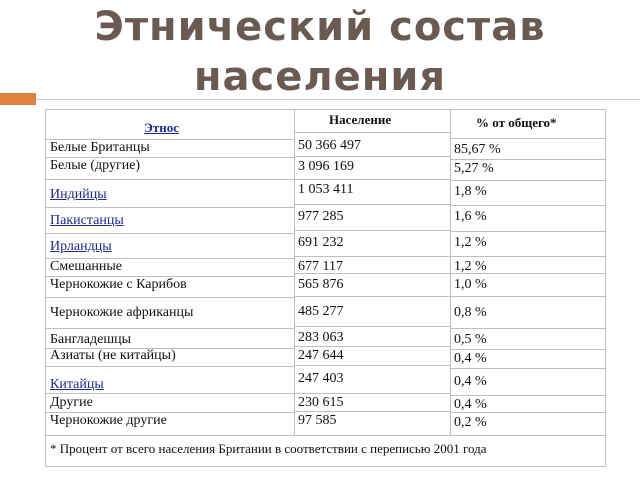  I want to click on row-name: Азиаты (не китайцы), so click(113, 355).